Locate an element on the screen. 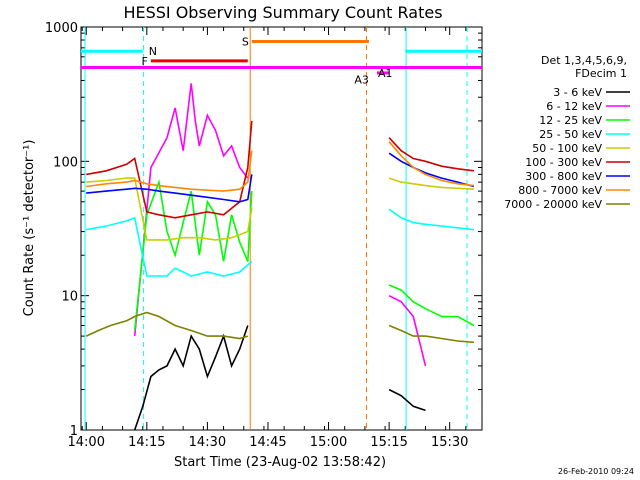 This screenshot has width=640, height=480. legend-label: 100 - 300 keV is located at coordinates (563, 162).